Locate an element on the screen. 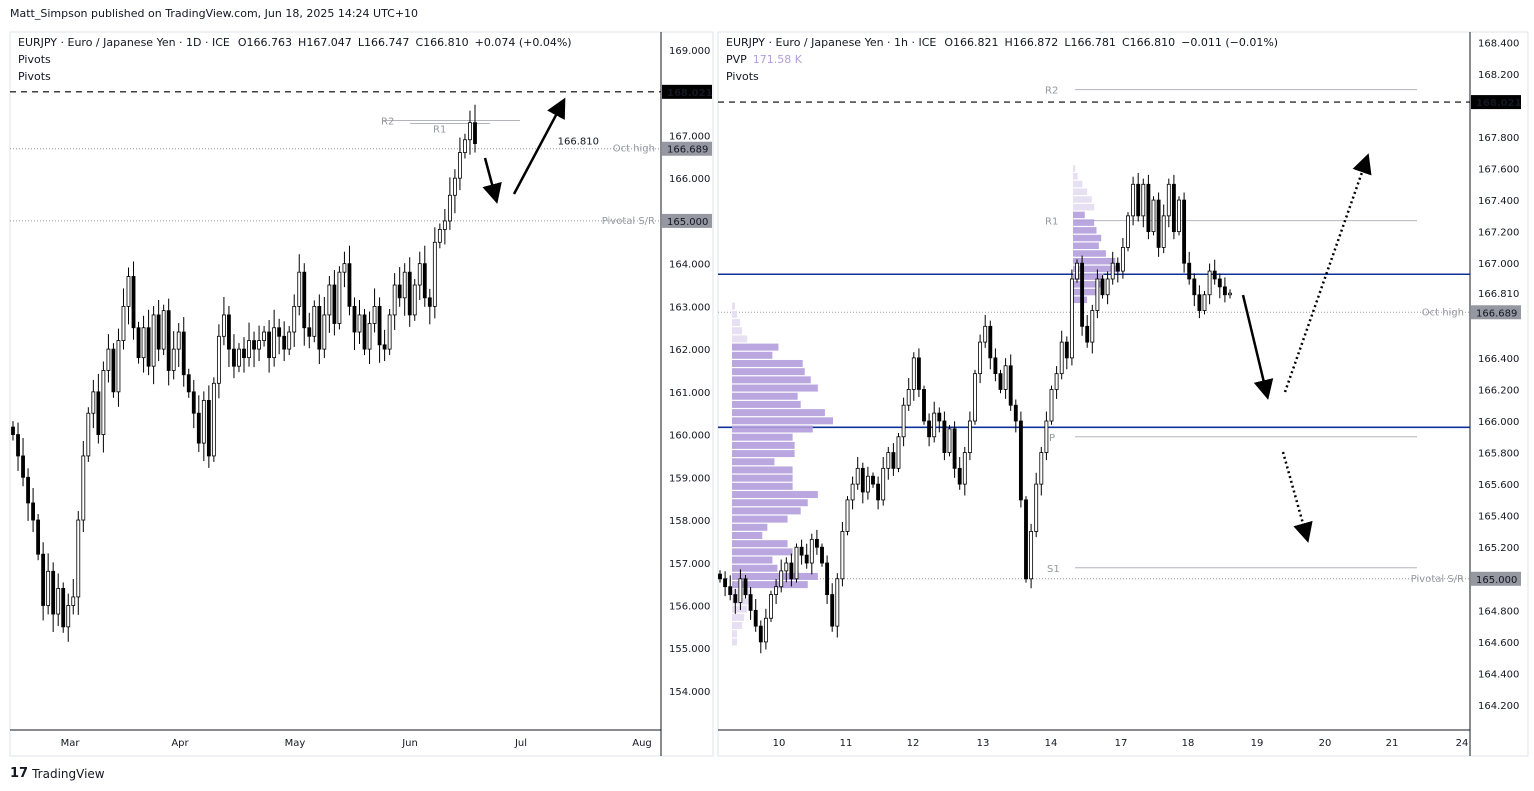 The image size is (1534, 791). indicator-pivots: Pivots is located at coordinates (742, 76).